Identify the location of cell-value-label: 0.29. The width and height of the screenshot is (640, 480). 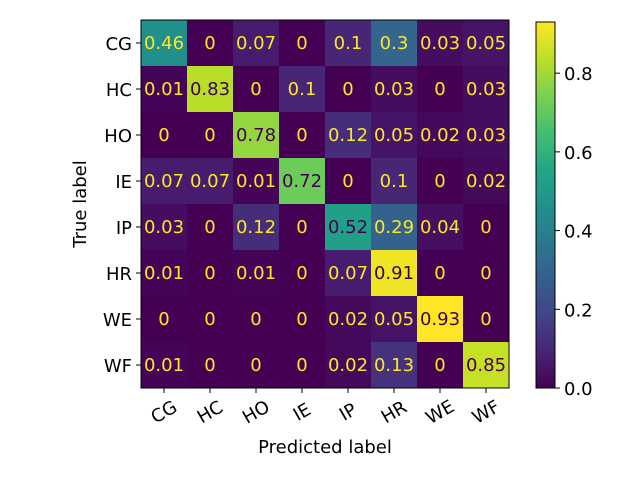
(394, 227).